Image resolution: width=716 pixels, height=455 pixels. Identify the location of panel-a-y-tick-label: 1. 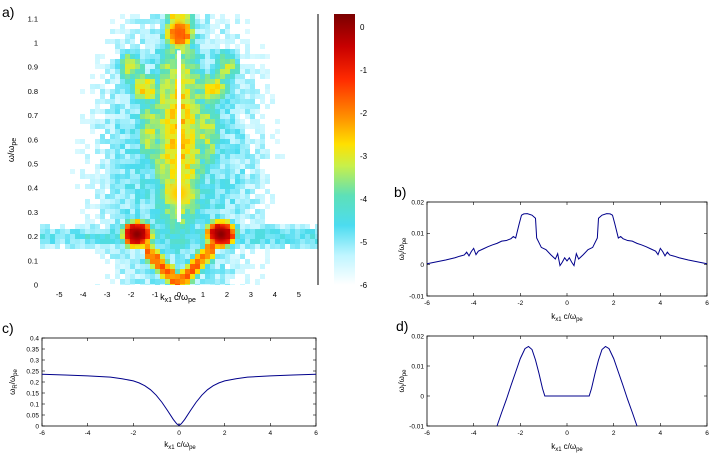
(36, 43).